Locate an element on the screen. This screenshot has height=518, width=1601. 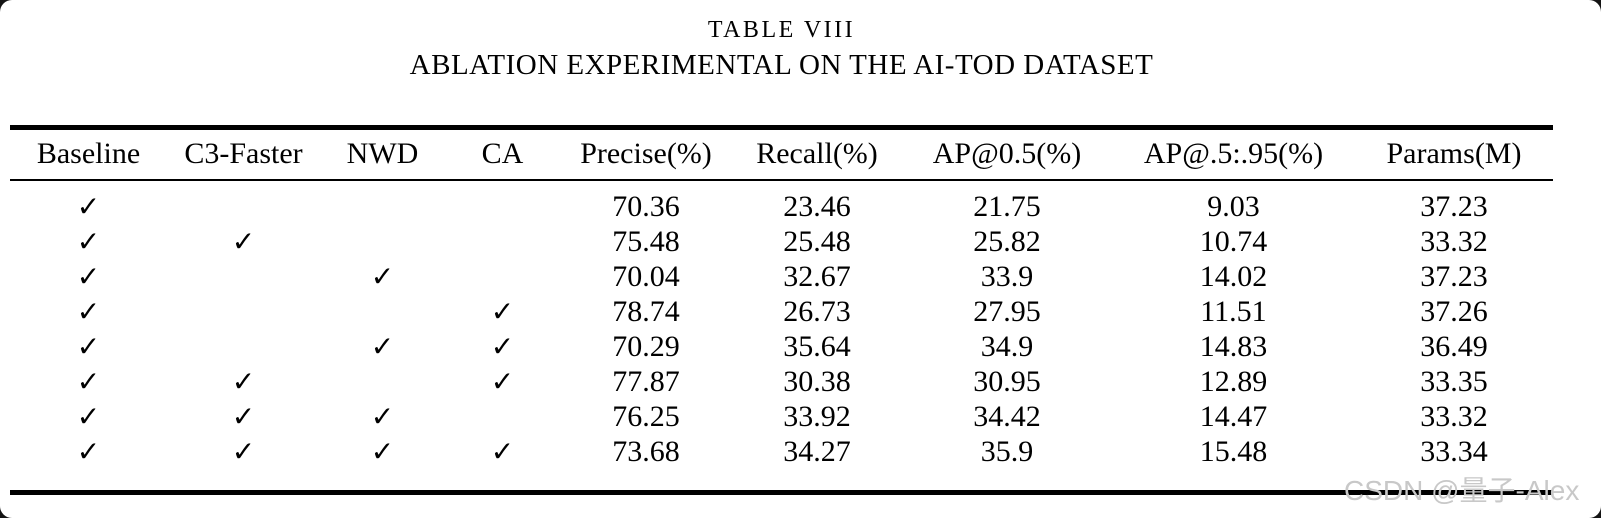
column-header-precise: Precise(%) is located at coordinates (646, 154).